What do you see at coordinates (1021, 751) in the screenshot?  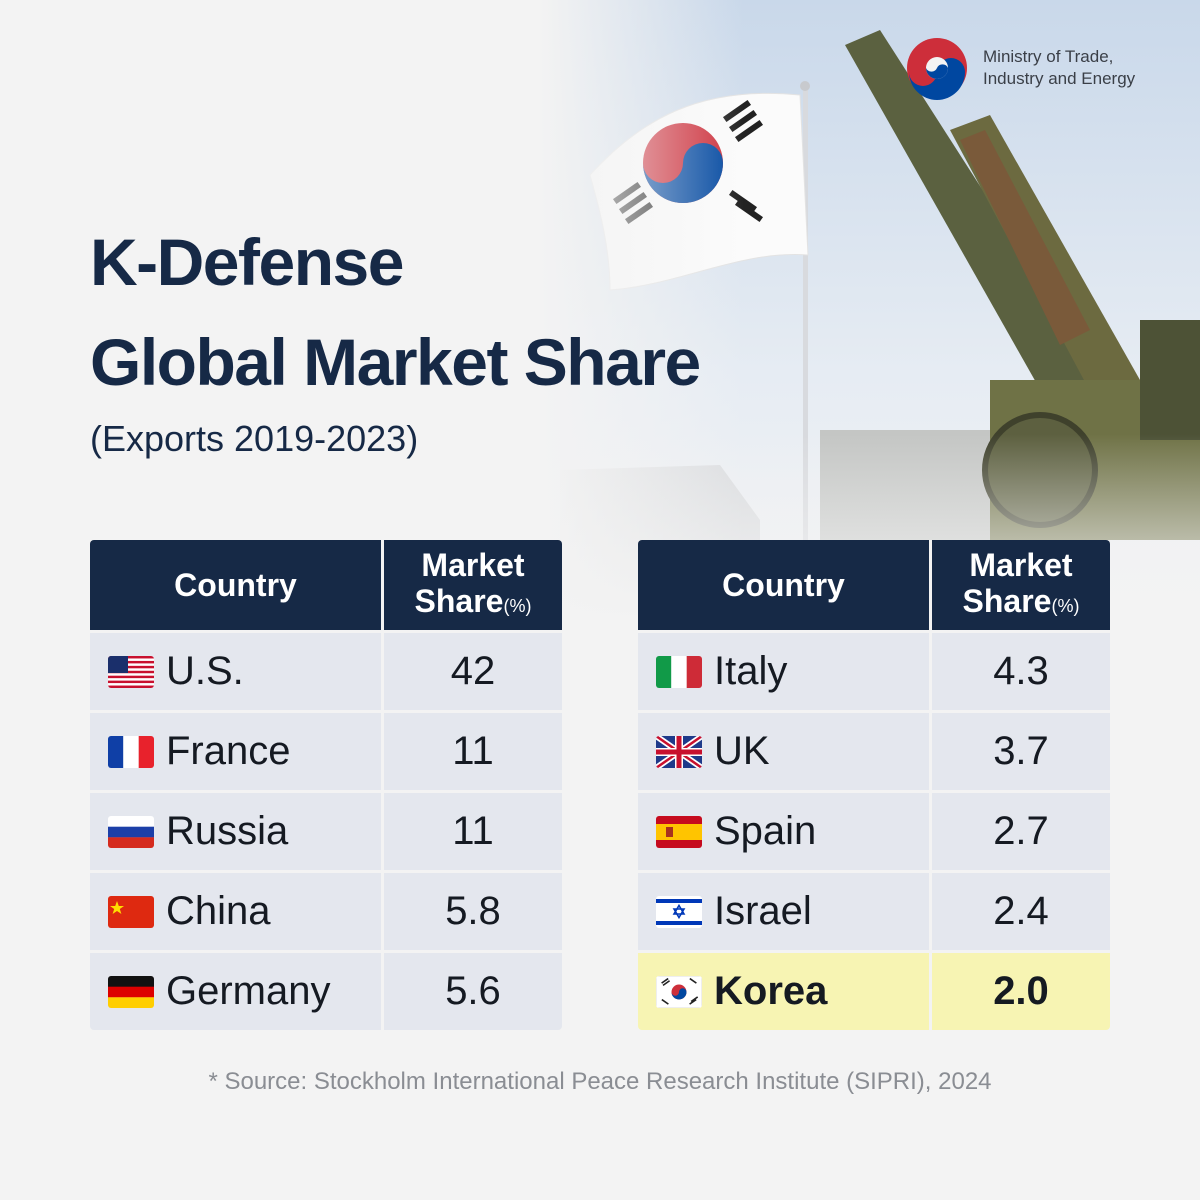 I see `market-share-value: 3.7` at bounding box center [1021, 751].